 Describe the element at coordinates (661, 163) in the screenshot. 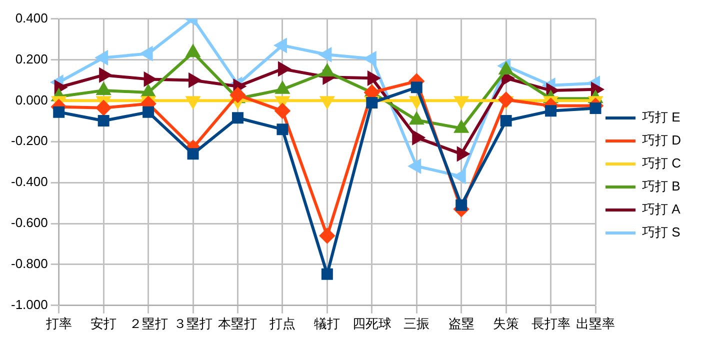

I see `legend-label: 巧打 C` at that location.